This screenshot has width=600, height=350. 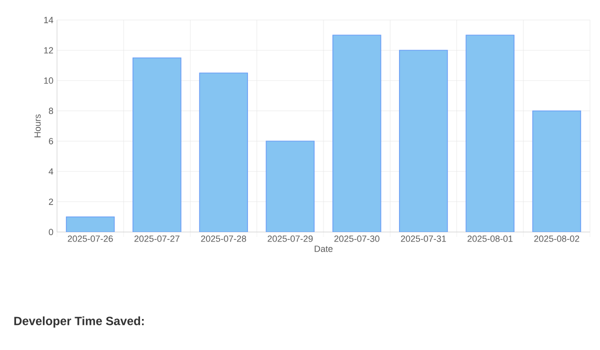 I want to click on x-tick-label: 2025-07-28, so click(x=223, y=239).